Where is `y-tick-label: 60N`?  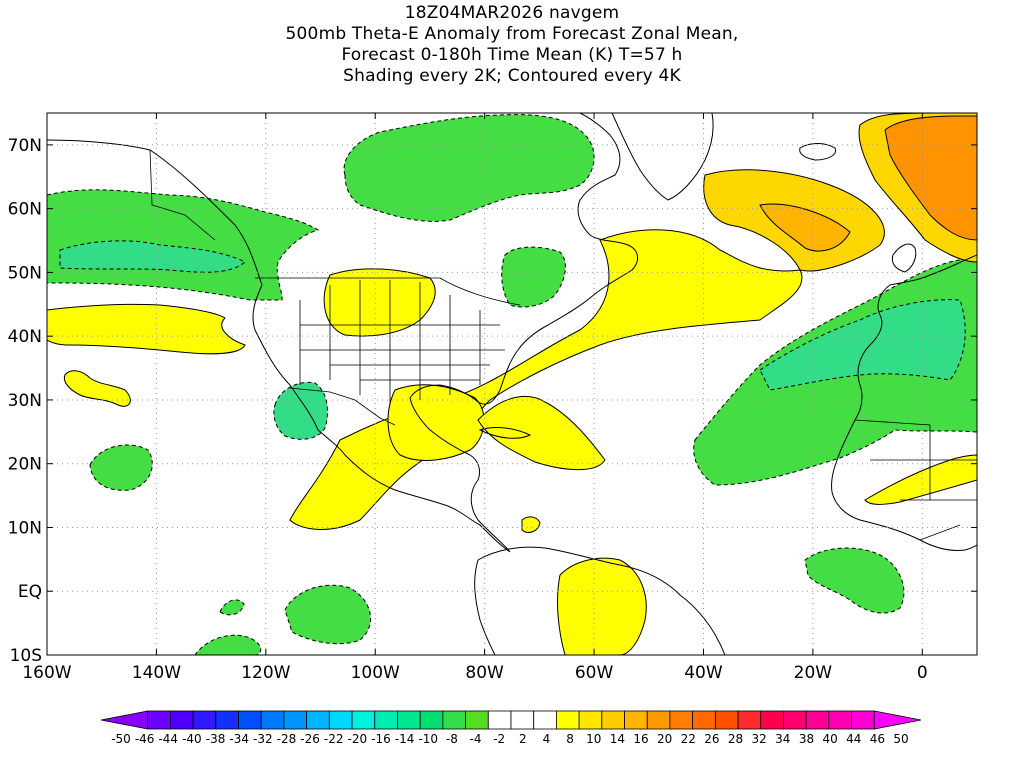 y-tick-label: 60N is located at coordinates (25, 210).